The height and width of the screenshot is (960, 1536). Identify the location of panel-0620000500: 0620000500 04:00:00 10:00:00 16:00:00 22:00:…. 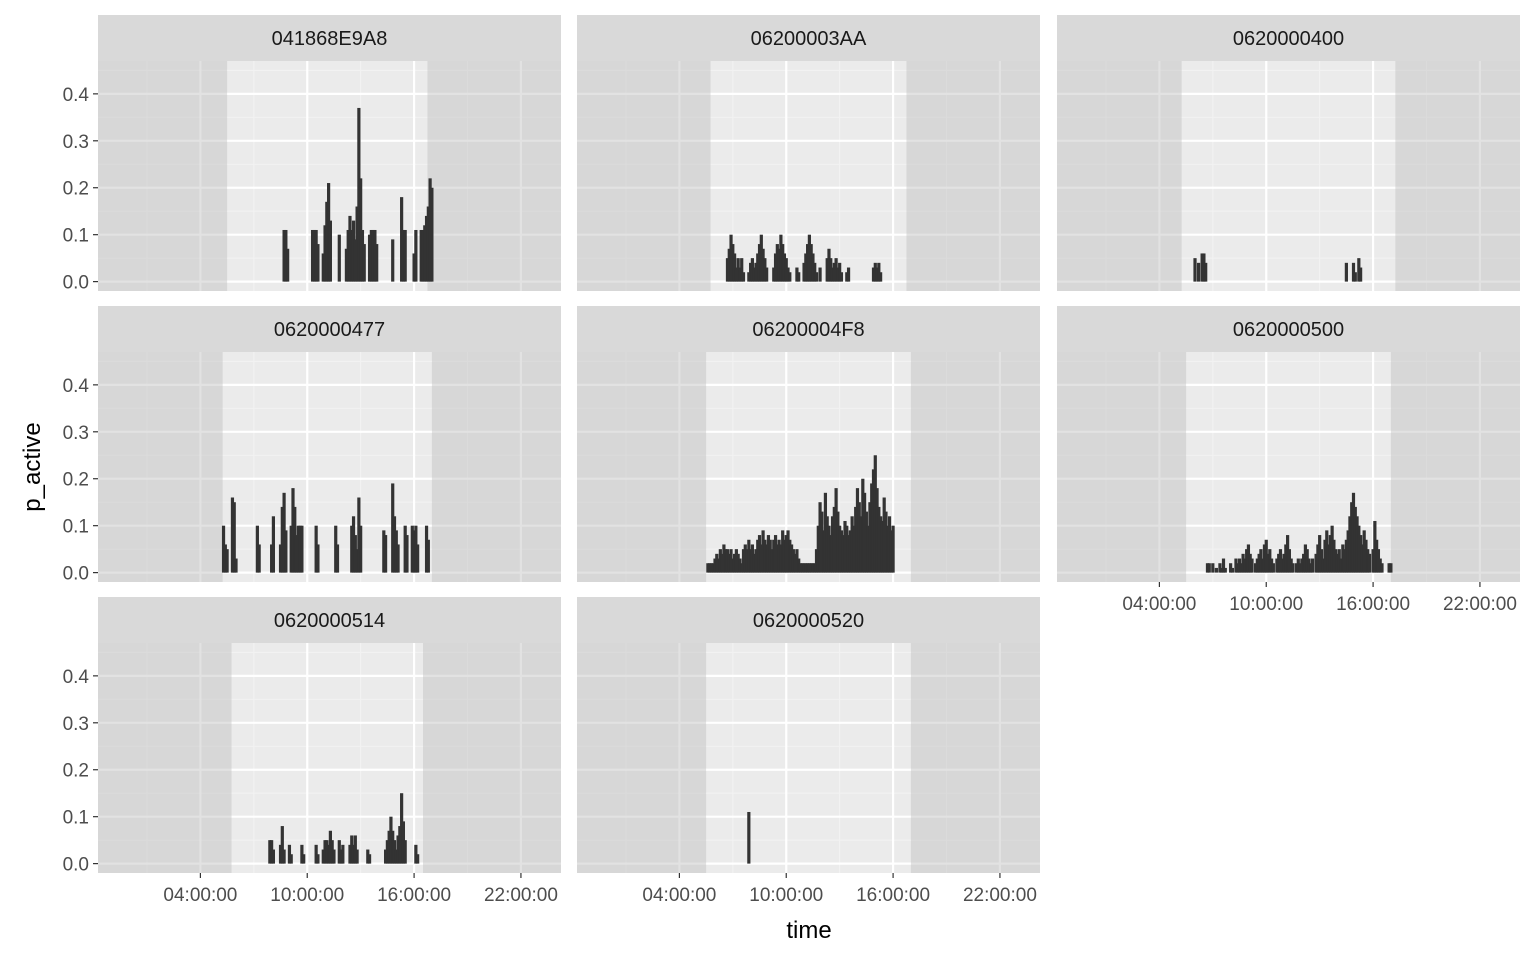
(1288, 460).